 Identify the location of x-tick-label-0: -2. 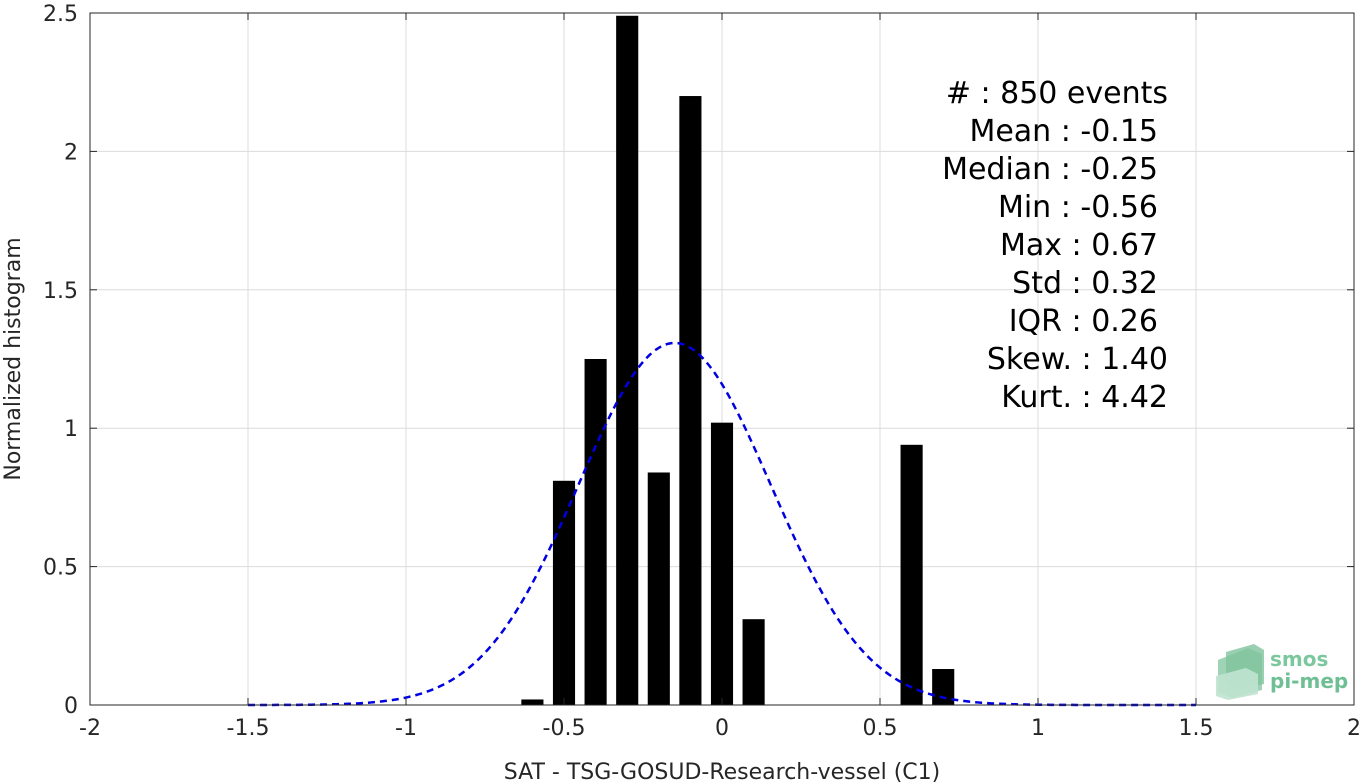
(90, 728).